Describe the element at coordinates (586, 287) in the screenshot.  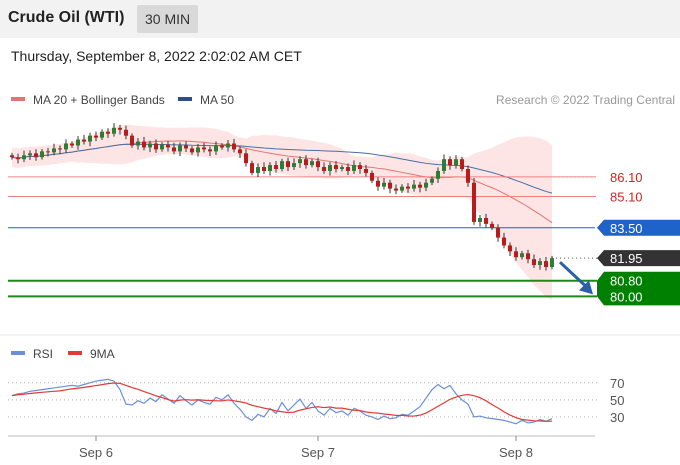
I see `forecast-arrow-head` at that location.